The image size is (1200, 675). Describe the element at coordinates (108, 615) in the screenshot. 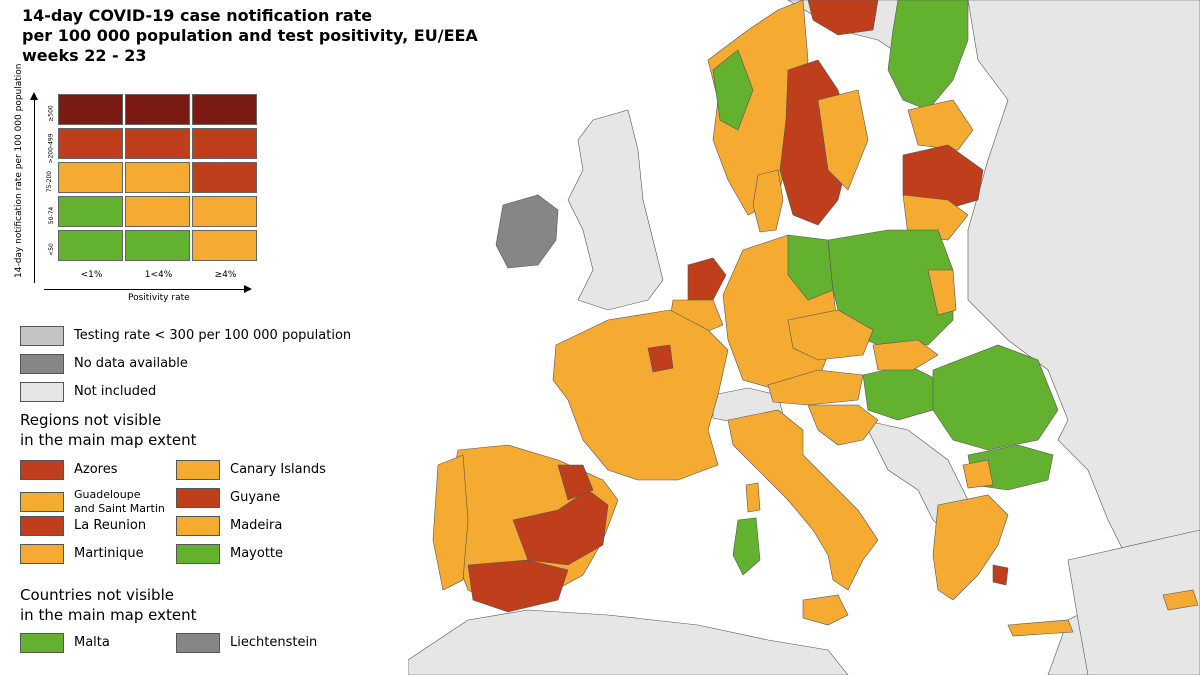

I see `countries-heading-line-2: in the main map extent` at that location.